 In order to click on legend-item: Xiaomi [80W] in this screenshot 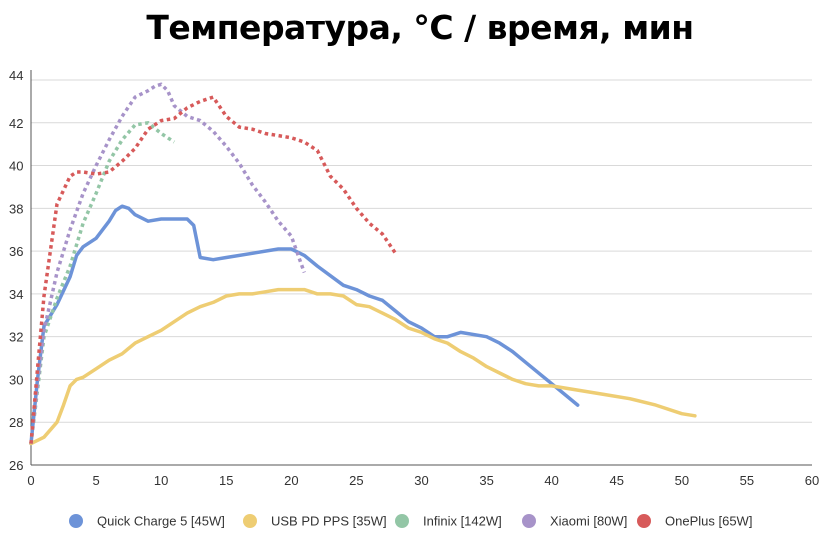, I will do `click(574, 521)`.